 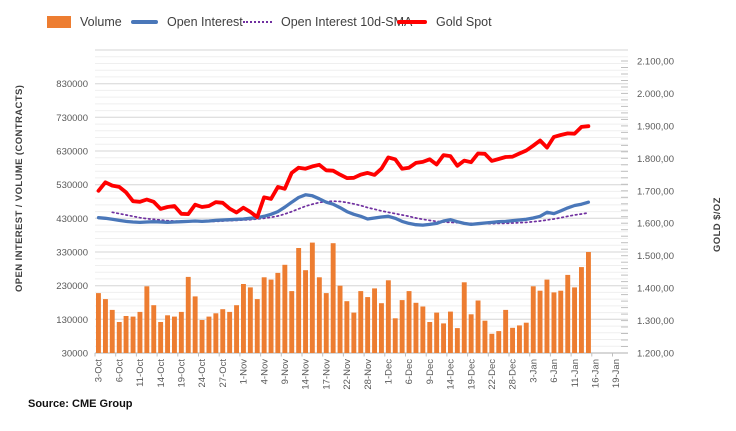 What do you see at coordinates (72, 152) in the screenshot?
I see `svg-text: 630000` at bounding box center [72, 152].